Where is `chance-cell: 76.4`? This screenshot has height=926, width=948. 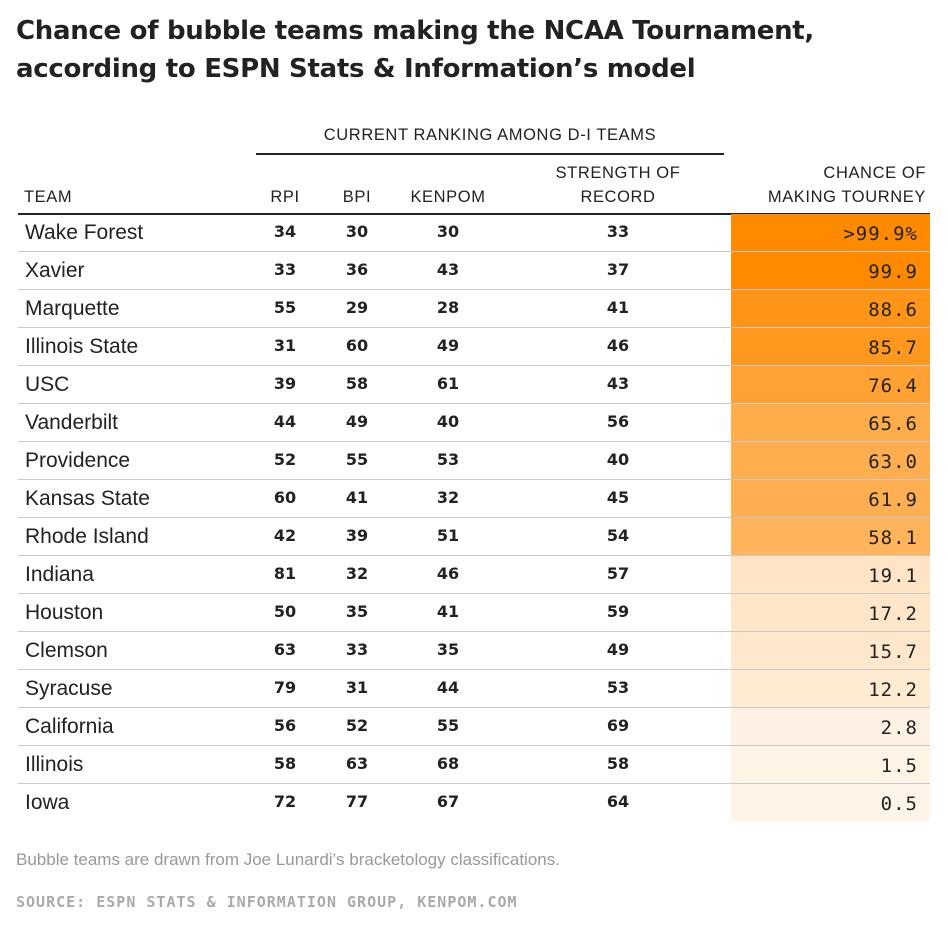
chance-cell: 76.4 is located at coordinates (830, 384).